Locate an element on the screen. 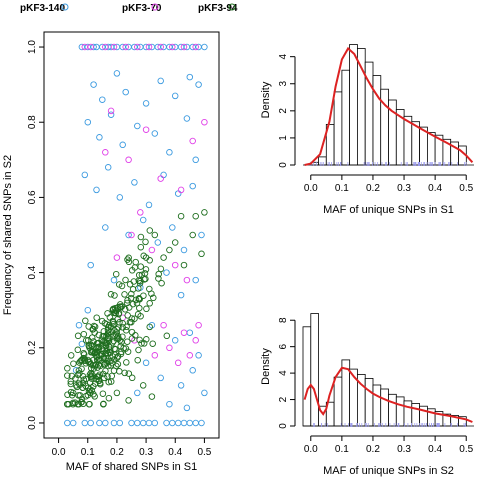  legend-label: pKF3-140 is located at coordinates (42, 8).